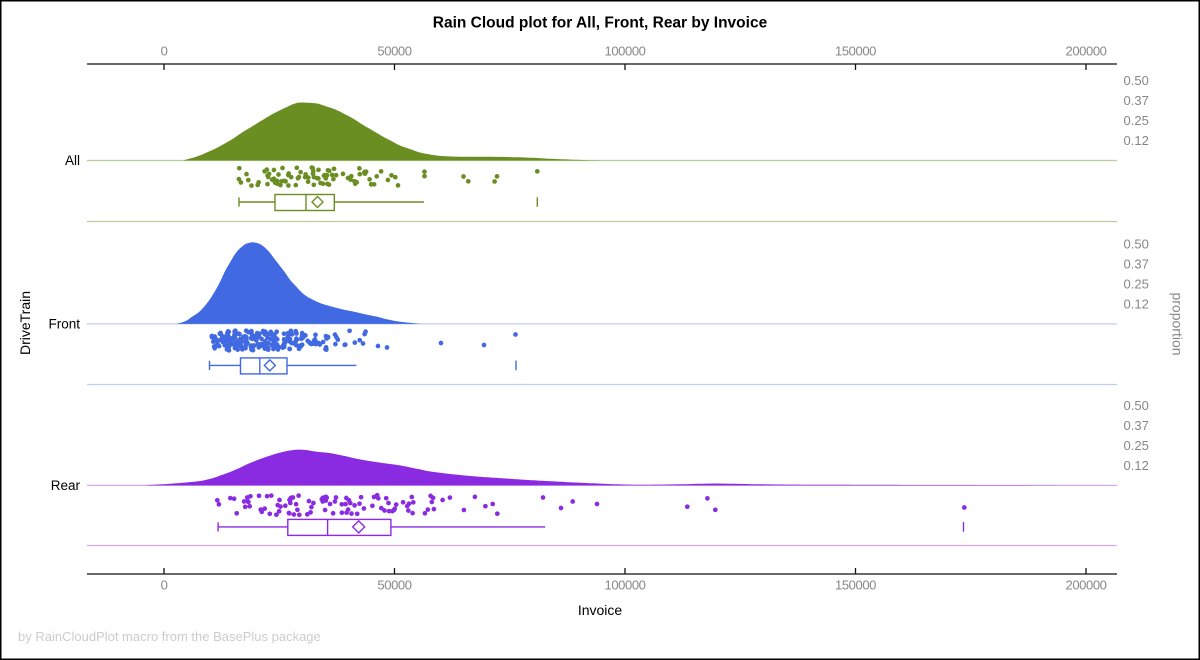 The height and width of the screenshot is (660, 1200). I want to click on svg-text: DriveTrain, so click(25, 323).